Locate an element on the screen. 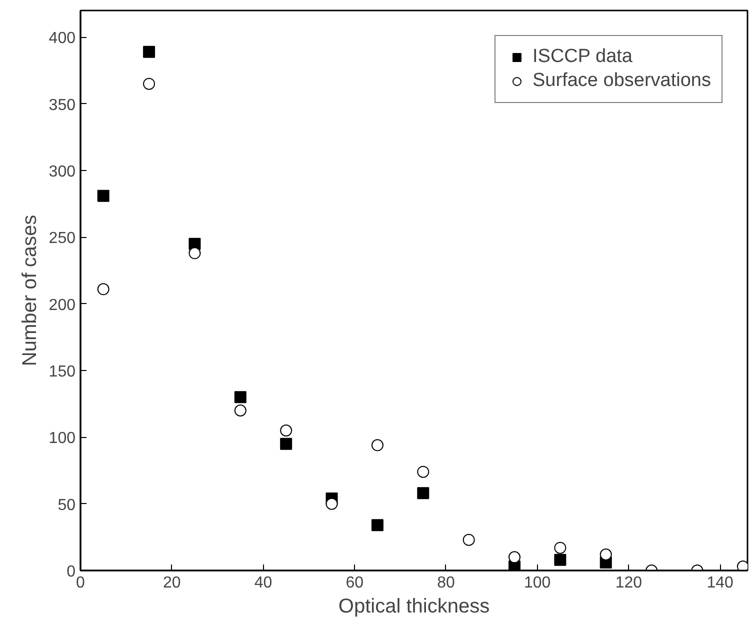  y-tick-label: 350 is located at coordinates (62, 105).